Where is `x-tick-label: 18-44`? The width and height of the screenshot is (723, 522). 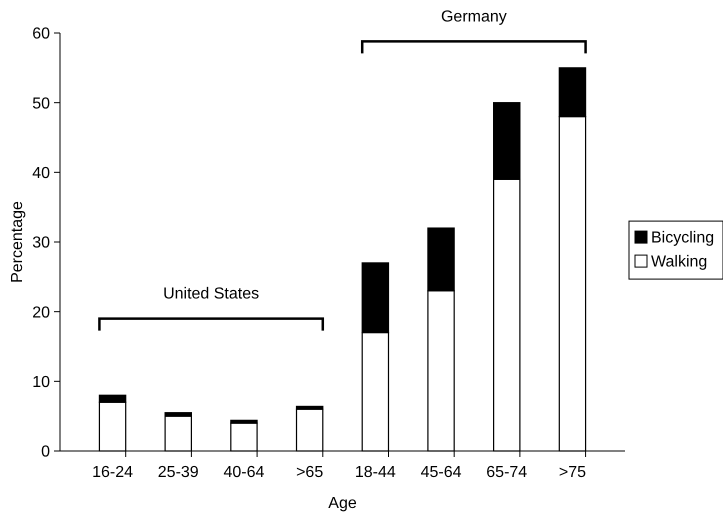
x-tick-label: 18-44 is located at coordinates (375, 472).